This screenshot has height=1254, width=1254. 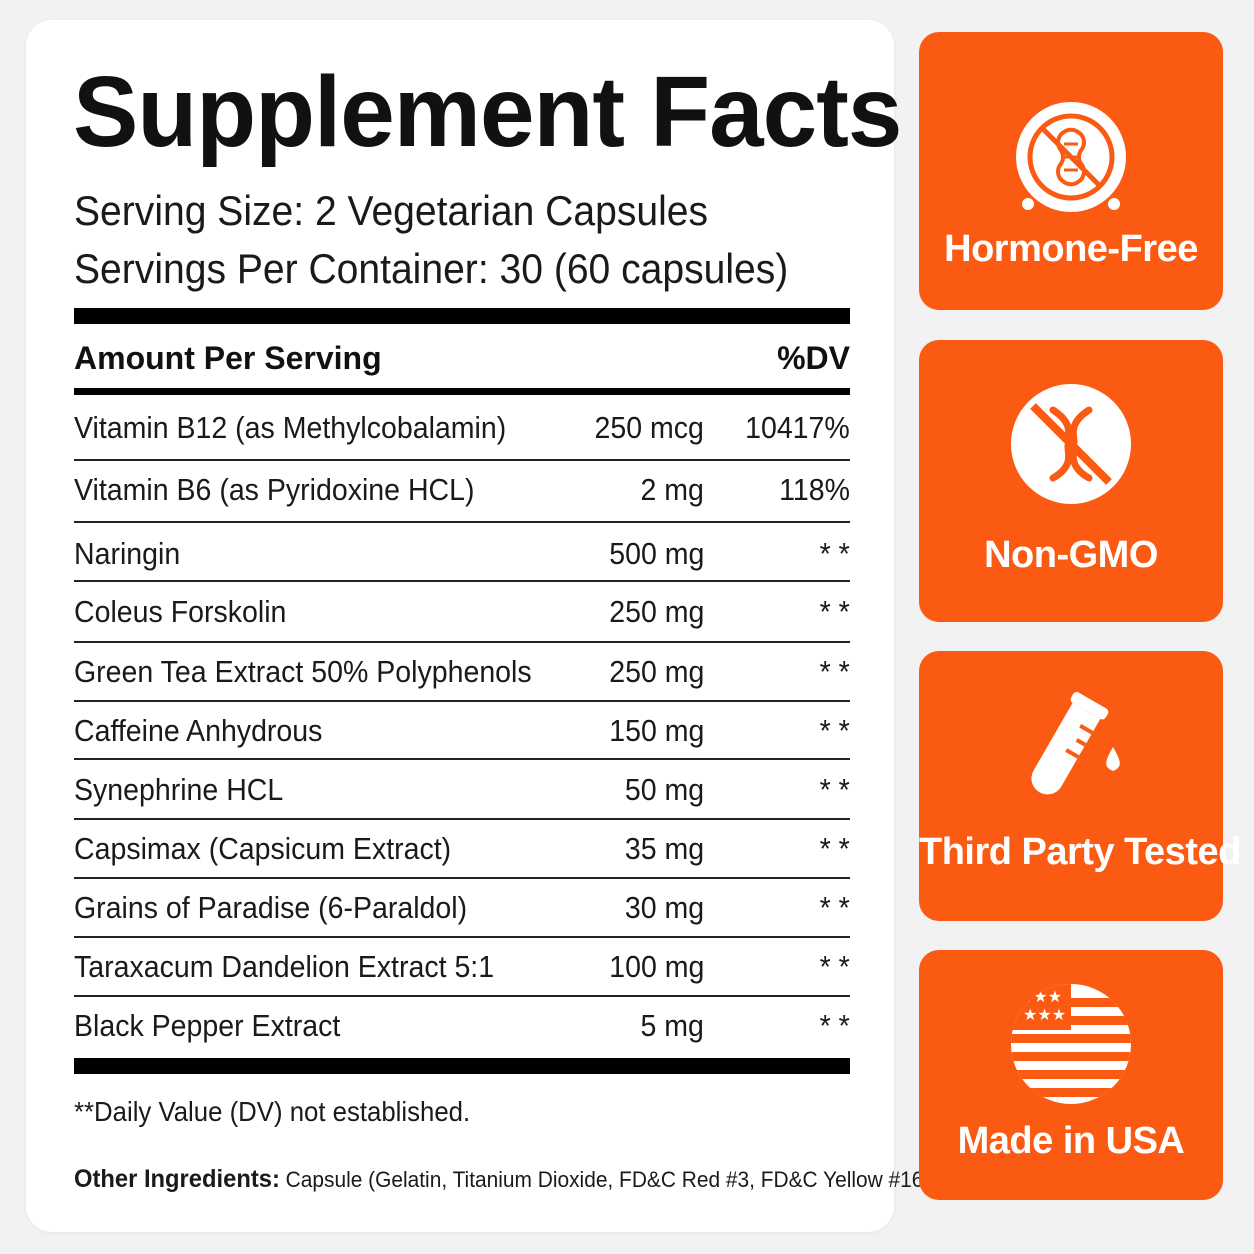 I want to click on header-divider, so click(x=462, y=391).